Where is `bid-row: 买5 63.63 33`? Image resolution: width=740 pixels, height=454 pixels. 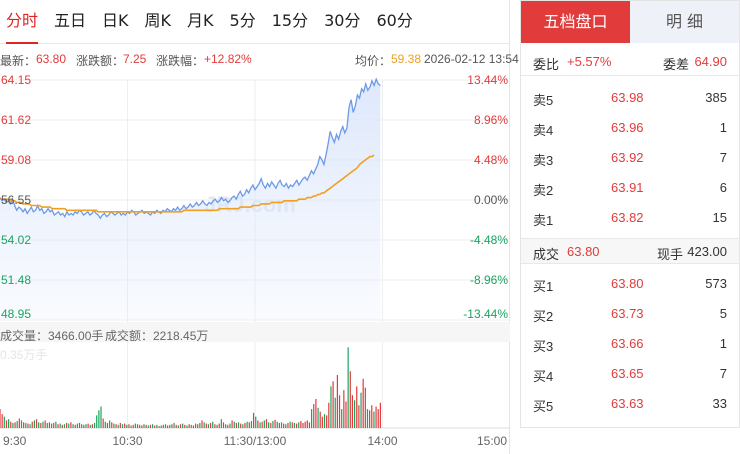 bid-row: 买5 63.63 33 is located at coordinates (630, 404).